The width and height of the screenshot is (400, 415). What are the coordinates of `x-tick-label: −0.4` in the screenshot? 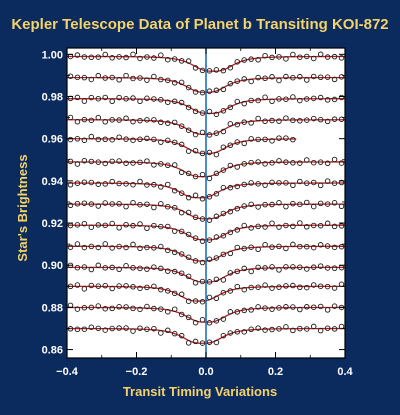 It's located at (67, 372).